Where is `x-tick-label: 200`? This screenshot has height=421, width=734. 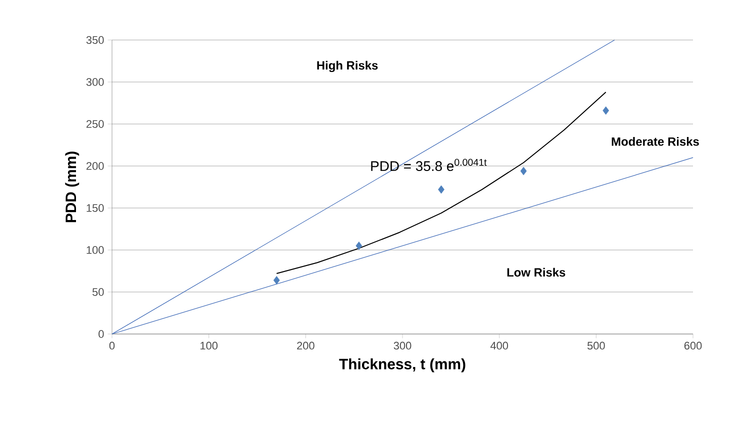 x-tick-label: 200 is located at coordinates (305, 346).